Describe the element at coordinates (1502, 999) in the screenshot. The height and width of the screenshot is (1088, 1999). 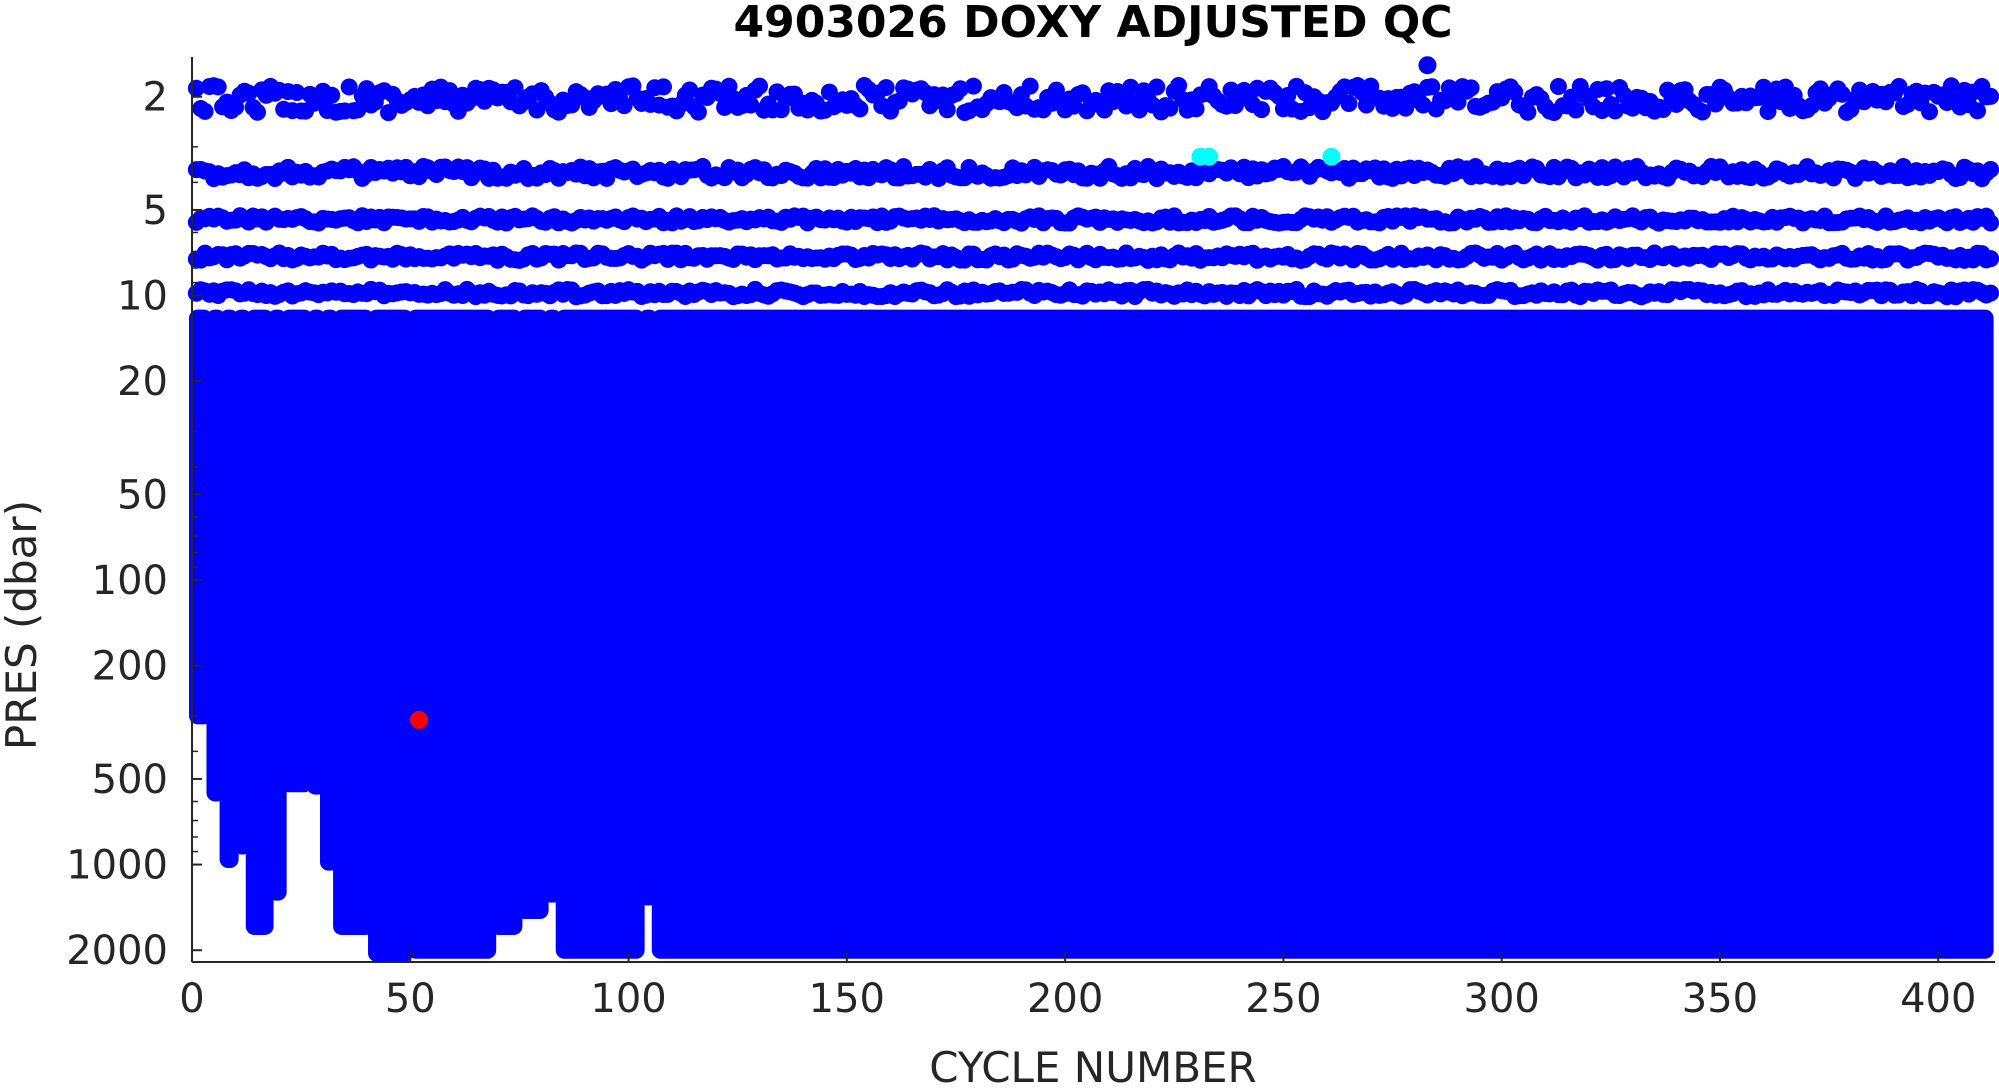
I see `x-tick-label: 300` at that location.